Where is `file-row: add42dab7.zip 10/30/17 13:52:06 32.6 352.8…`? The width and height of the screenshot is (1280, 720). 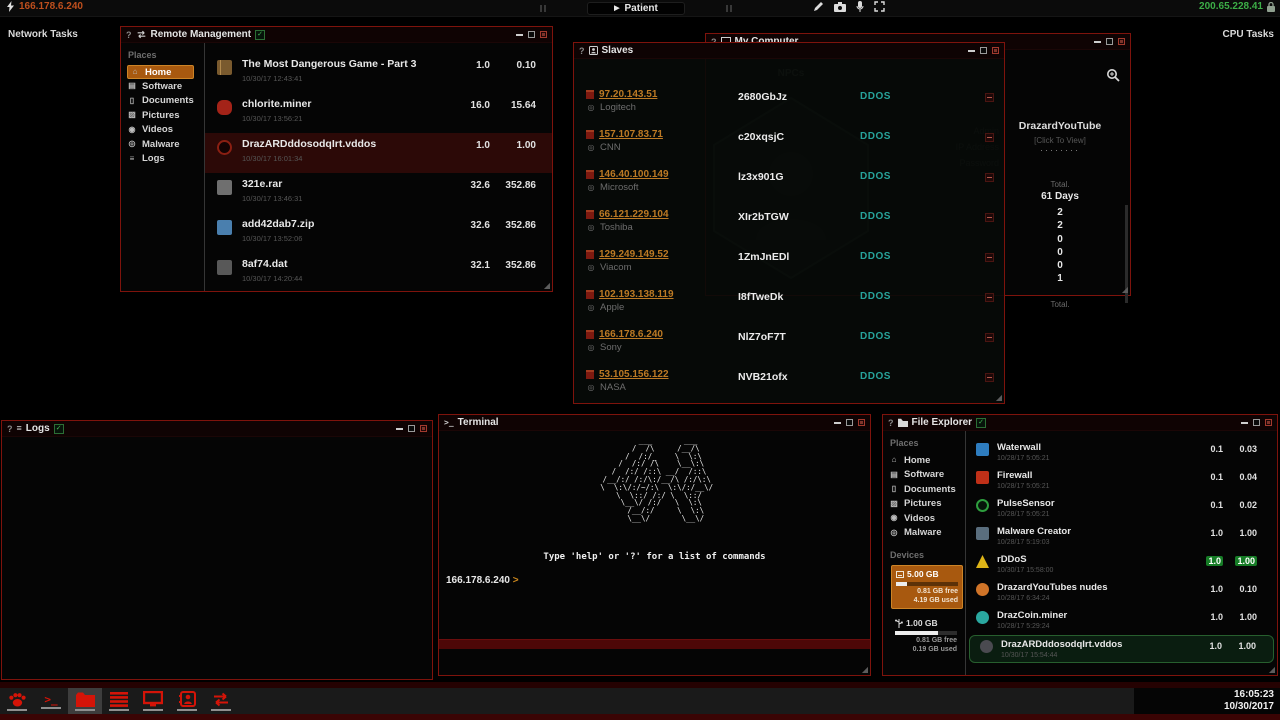 file-row: add42dab7.zip 10/30/17 13:52:06 32.6 352.8… is located at coordinates (378, 233).